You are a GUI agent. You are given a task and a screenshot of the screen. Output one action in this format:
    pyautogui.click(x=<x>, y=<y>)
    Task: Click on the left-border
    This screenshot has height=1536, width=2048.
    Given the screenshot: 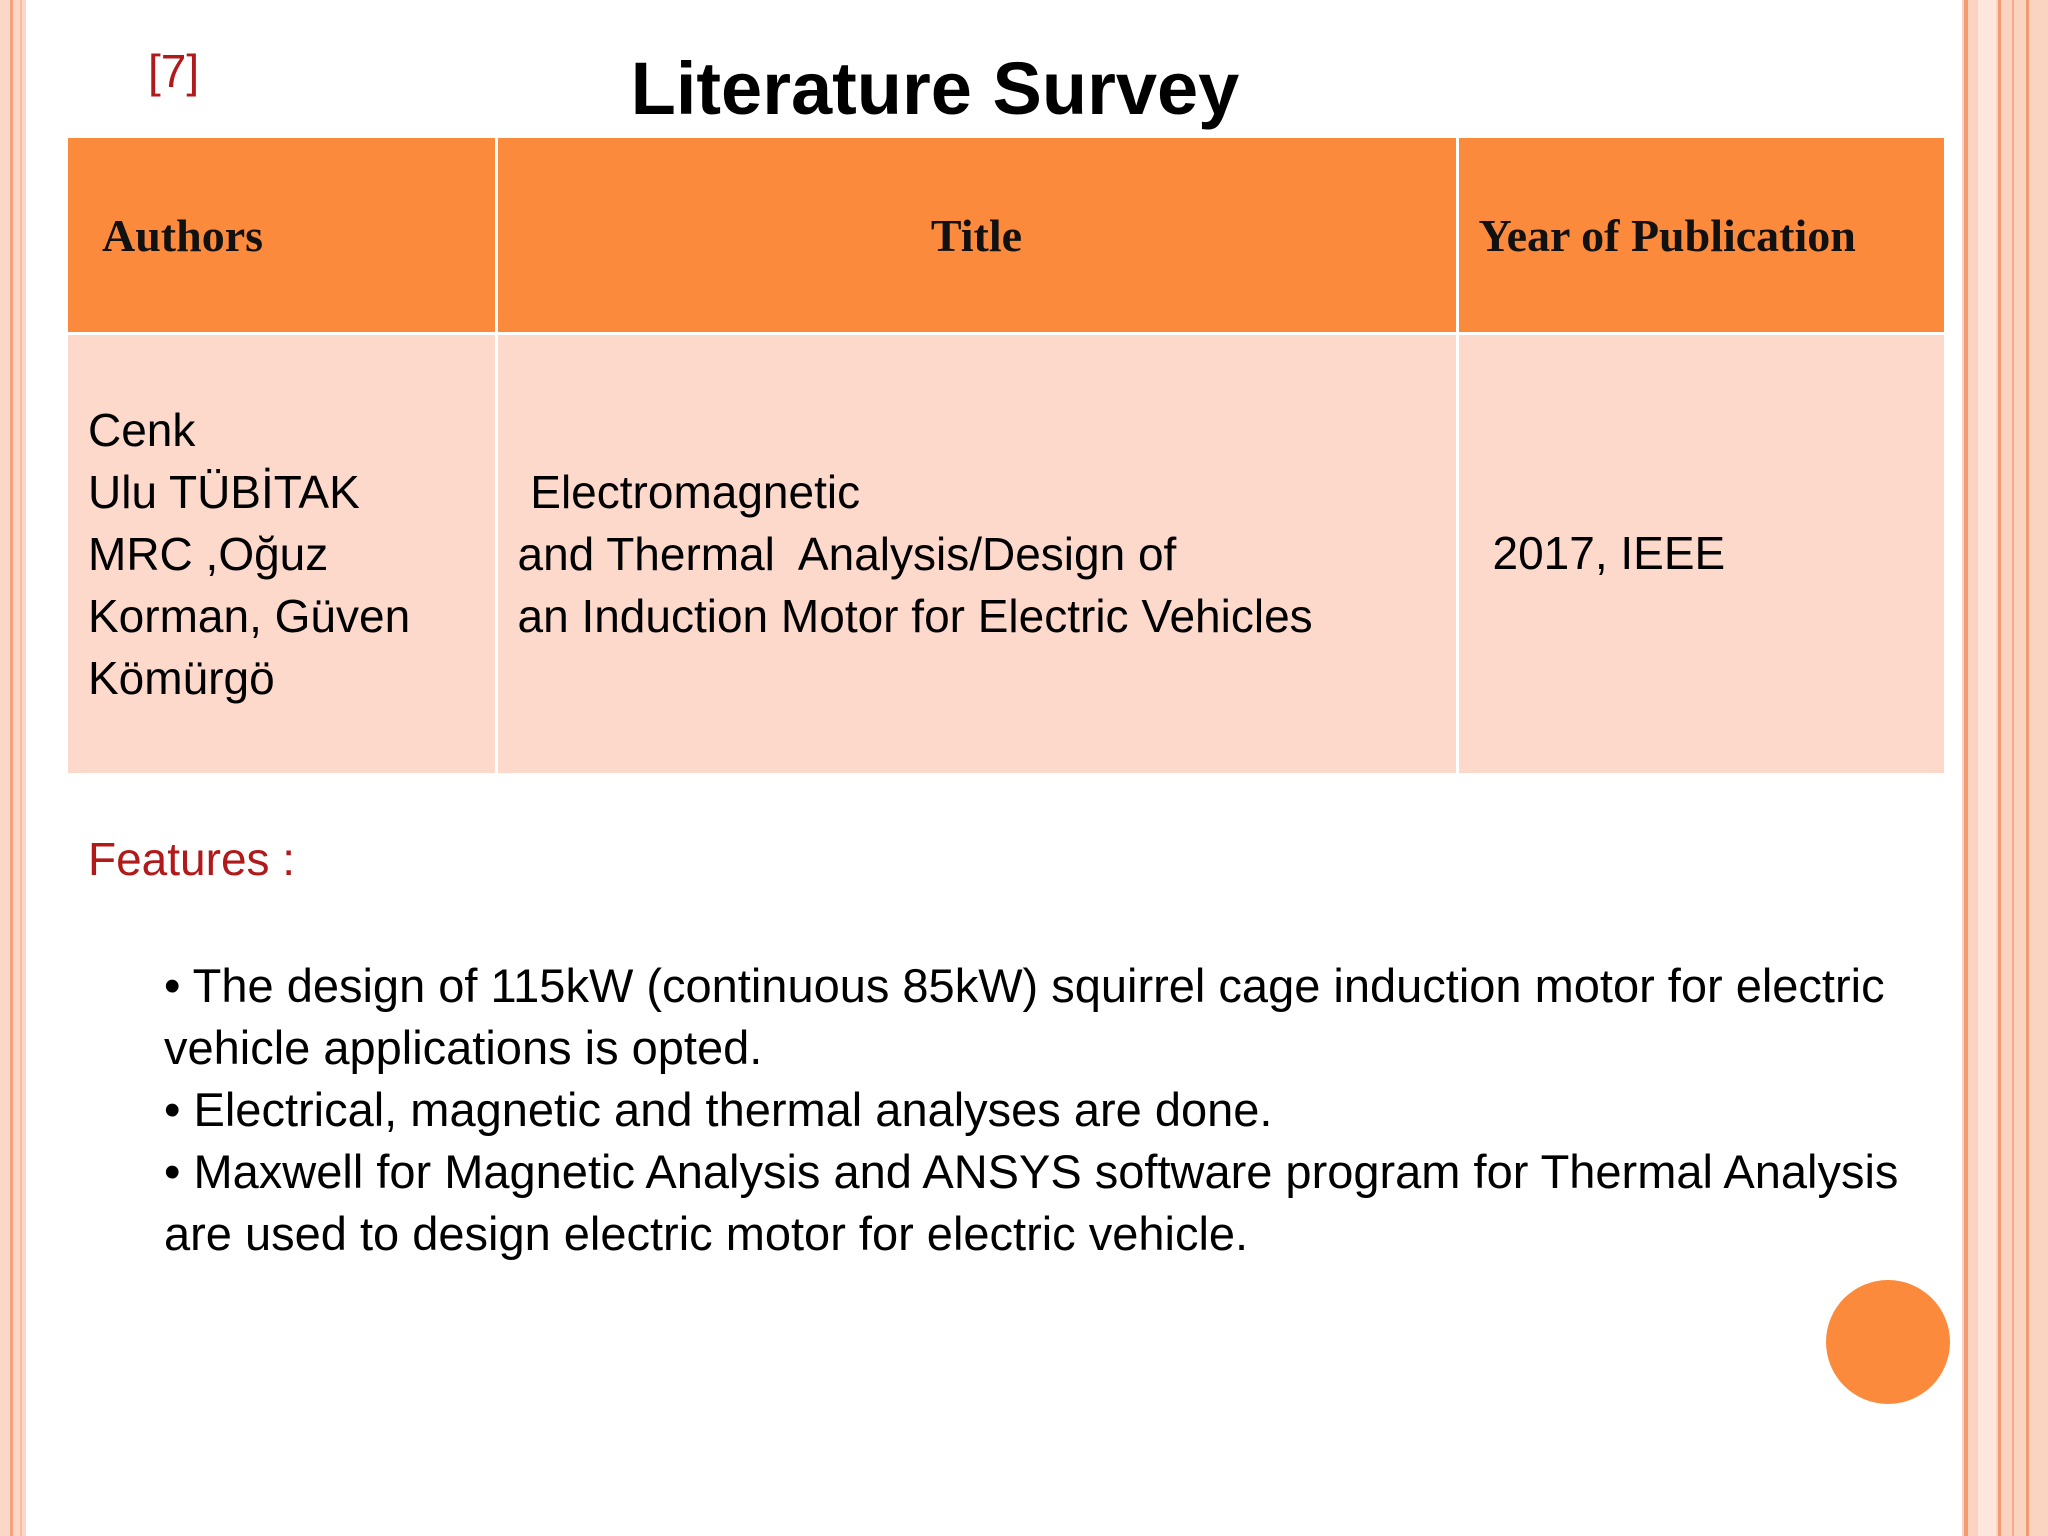 What is the action you would take?
    pyautogui.click(x=13, y=768)
    